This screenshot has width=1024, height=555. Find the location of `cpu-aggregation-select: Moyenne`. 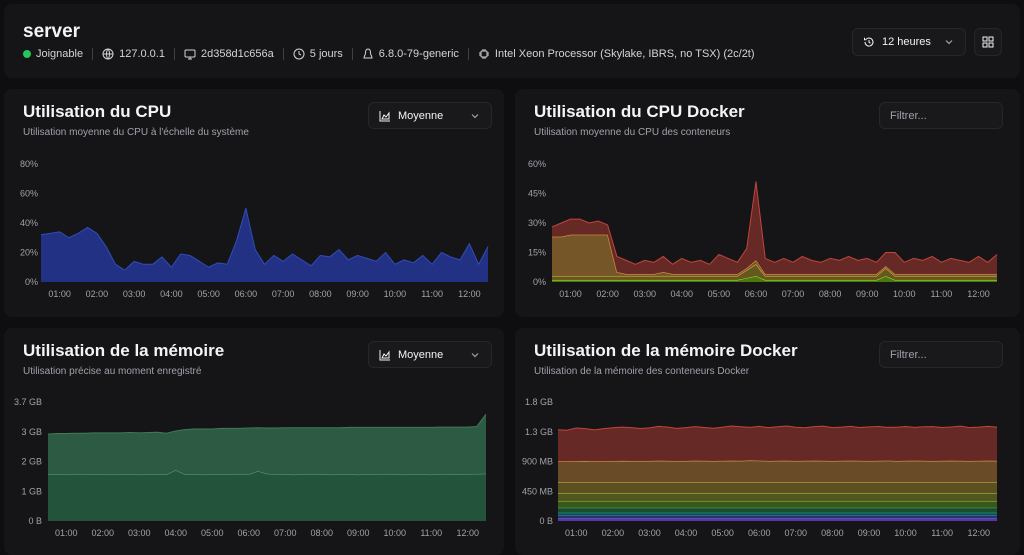

cpu-aggregation-select: Moyenne is located at coordinates (430, 115).